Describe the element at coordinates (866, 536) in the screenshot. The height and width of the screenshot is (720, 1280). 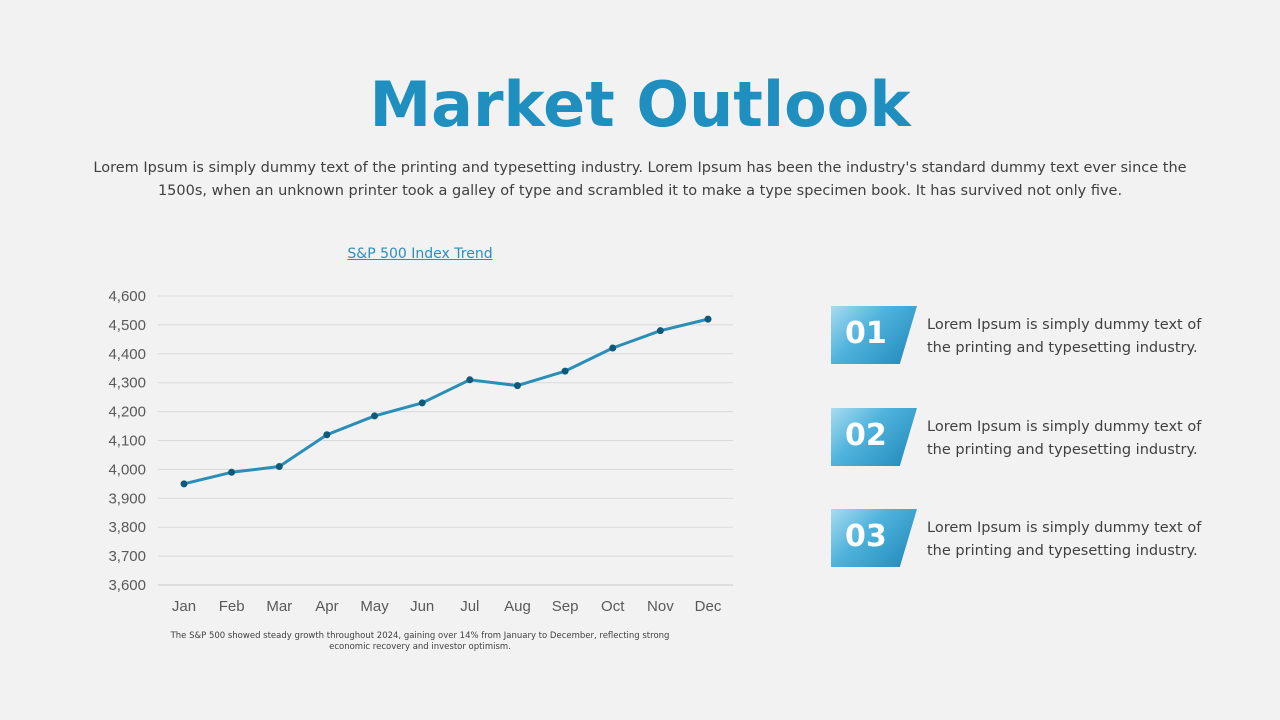
I see `badge-number: 03` at that location.